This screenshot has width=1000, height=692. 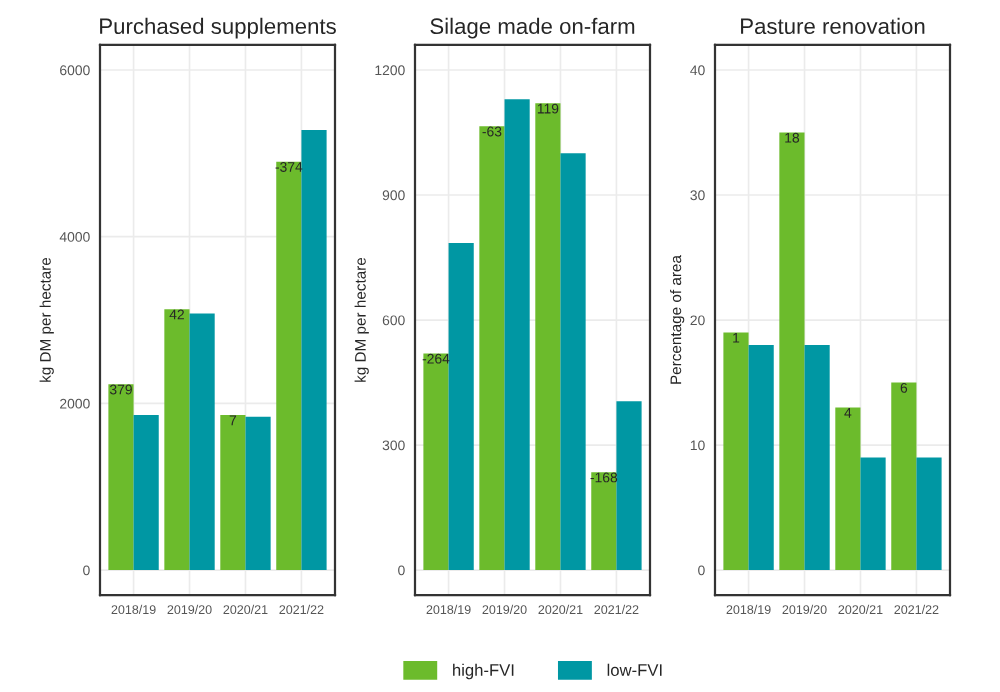 I want to click on chart-title: Silage made on-farm, so click(x=532, y=28).